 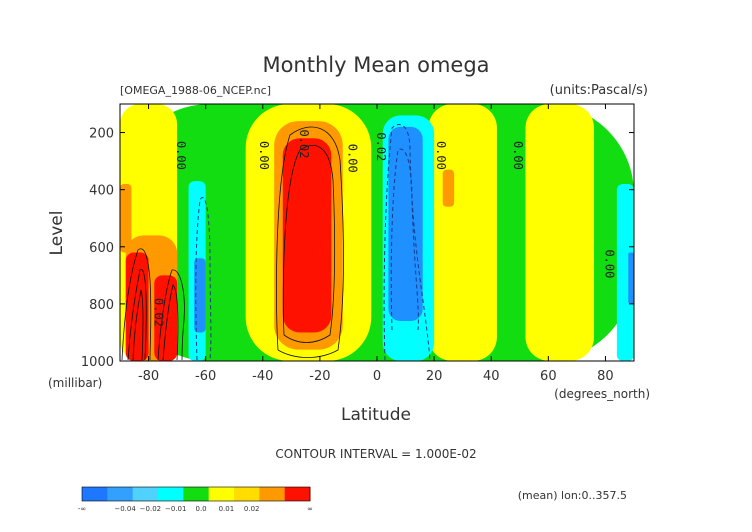 I want to click on positive-contour-lines, so click(x=232, y=243).